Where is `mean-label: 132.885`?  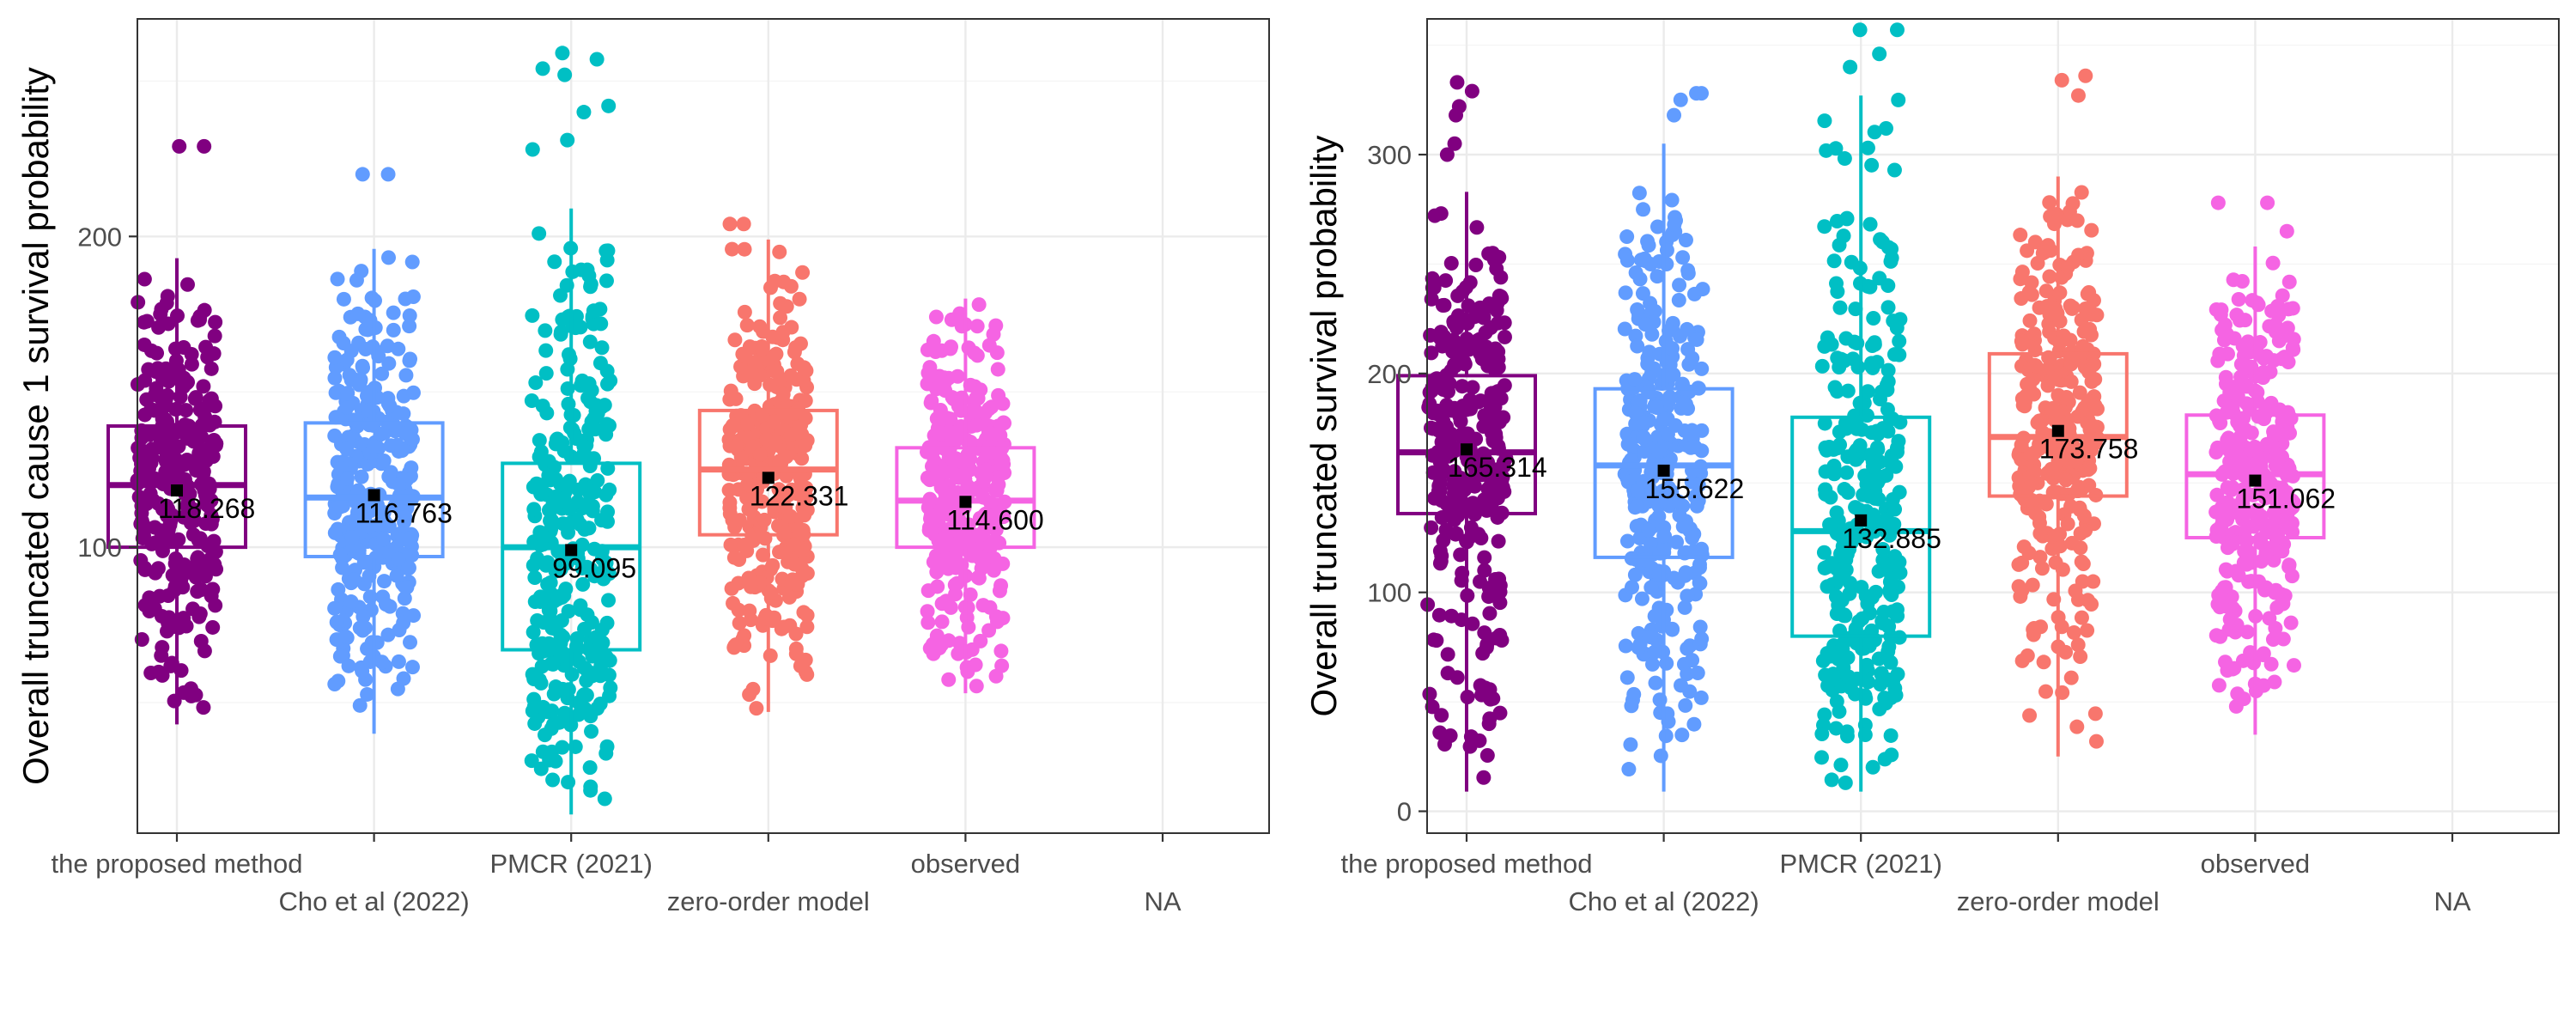
mean-label: 132.885 is located at coordinates (1892, 538).